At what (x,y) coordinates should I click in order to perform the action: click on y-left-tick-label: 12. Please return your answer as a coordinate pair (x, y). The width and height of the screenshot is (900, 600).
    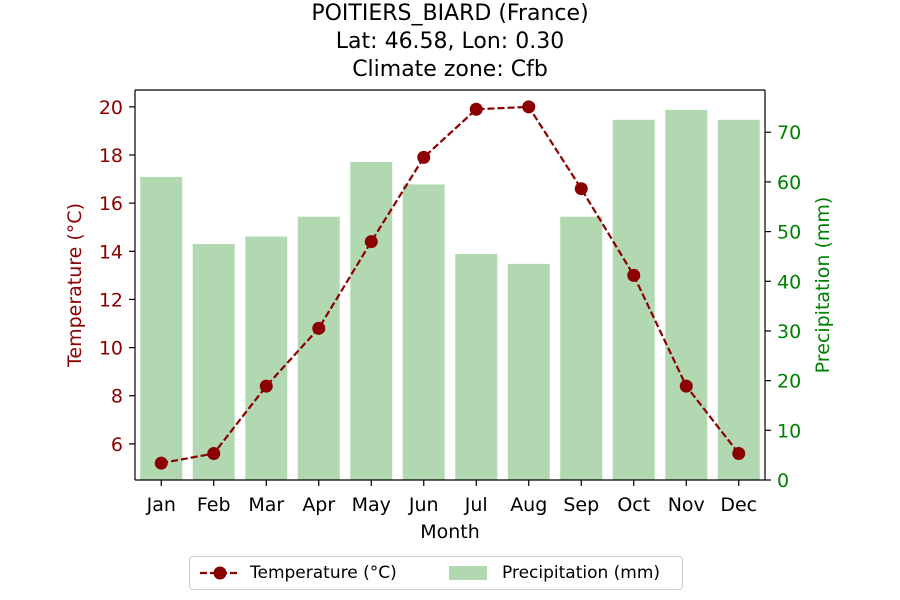
    Looking at the image, I should click on (111, 300).